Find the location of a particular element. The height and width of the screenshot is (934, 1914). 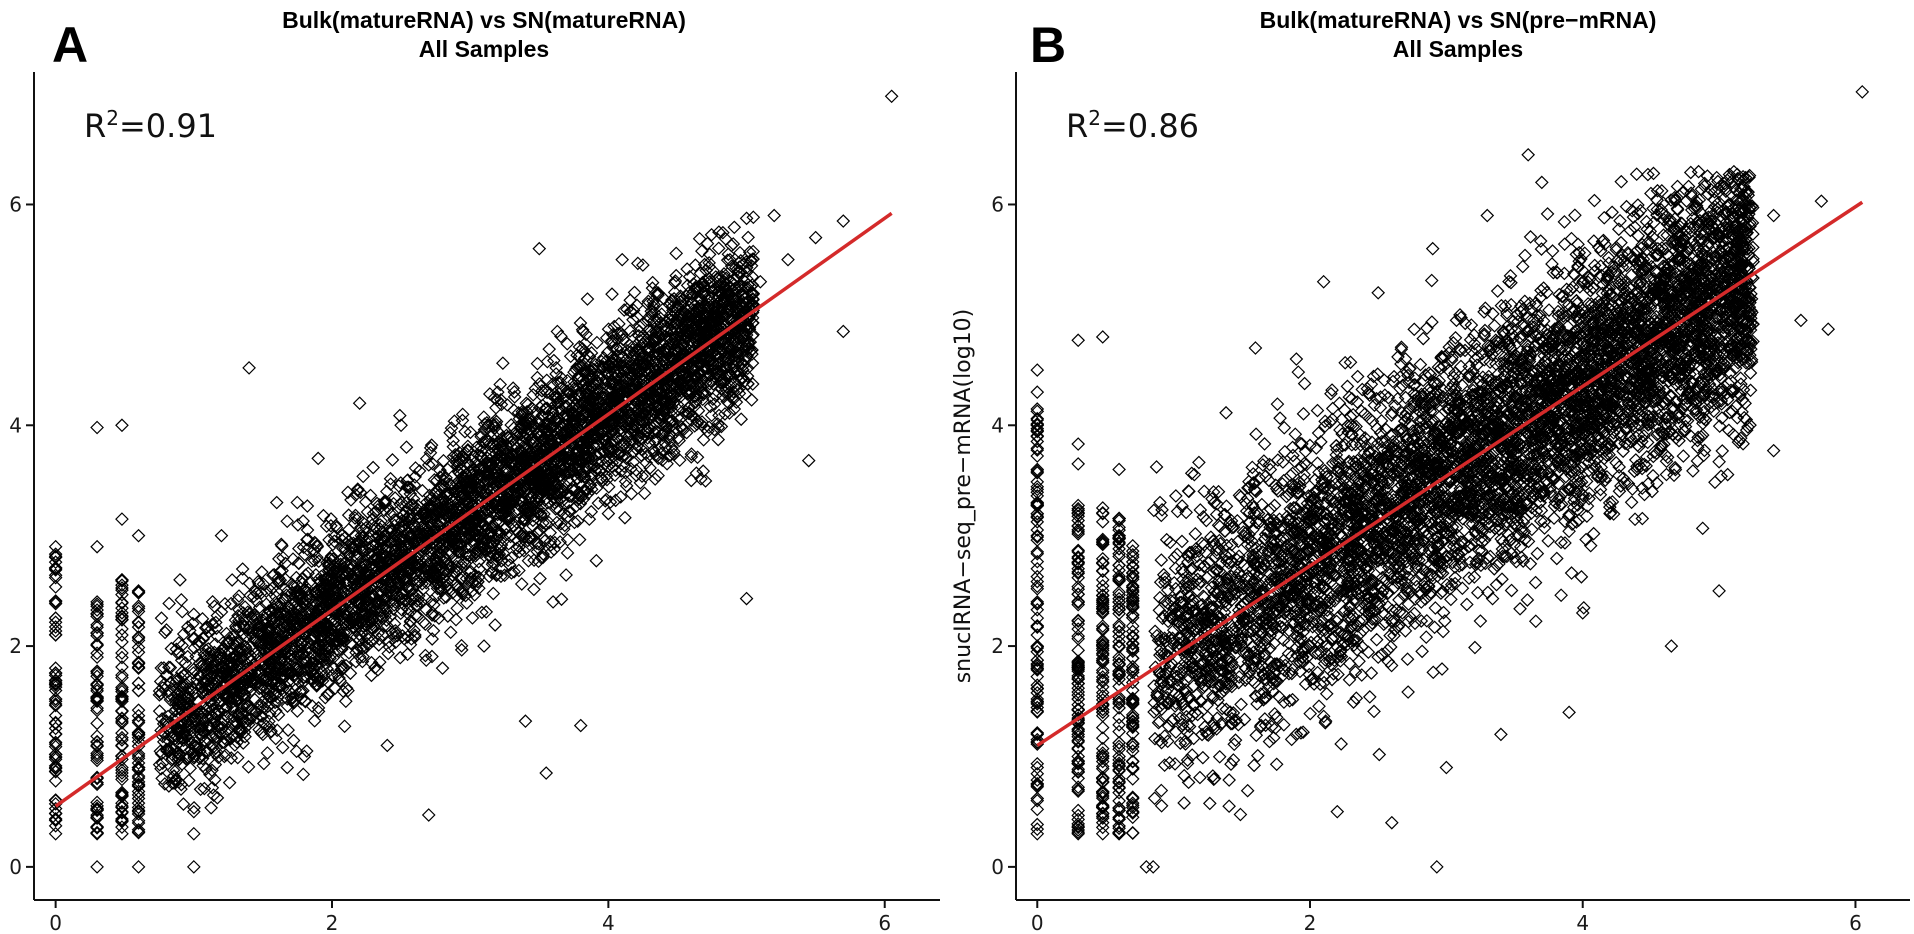

y-tick-label: 4 is located at coordinates (15, 425).